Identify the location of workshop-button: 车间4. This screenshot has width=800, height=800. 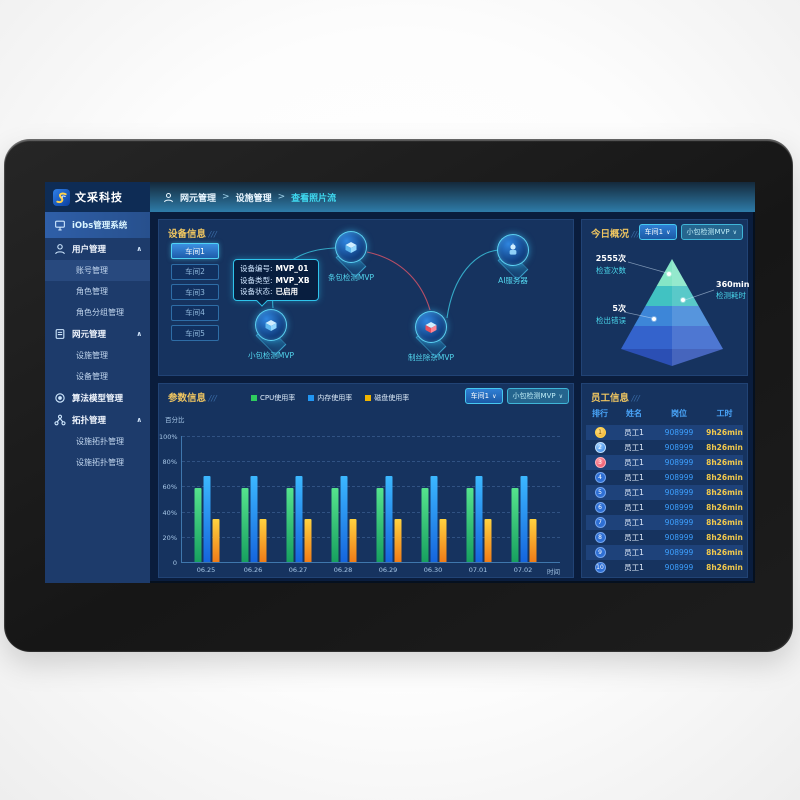
(195, 312).